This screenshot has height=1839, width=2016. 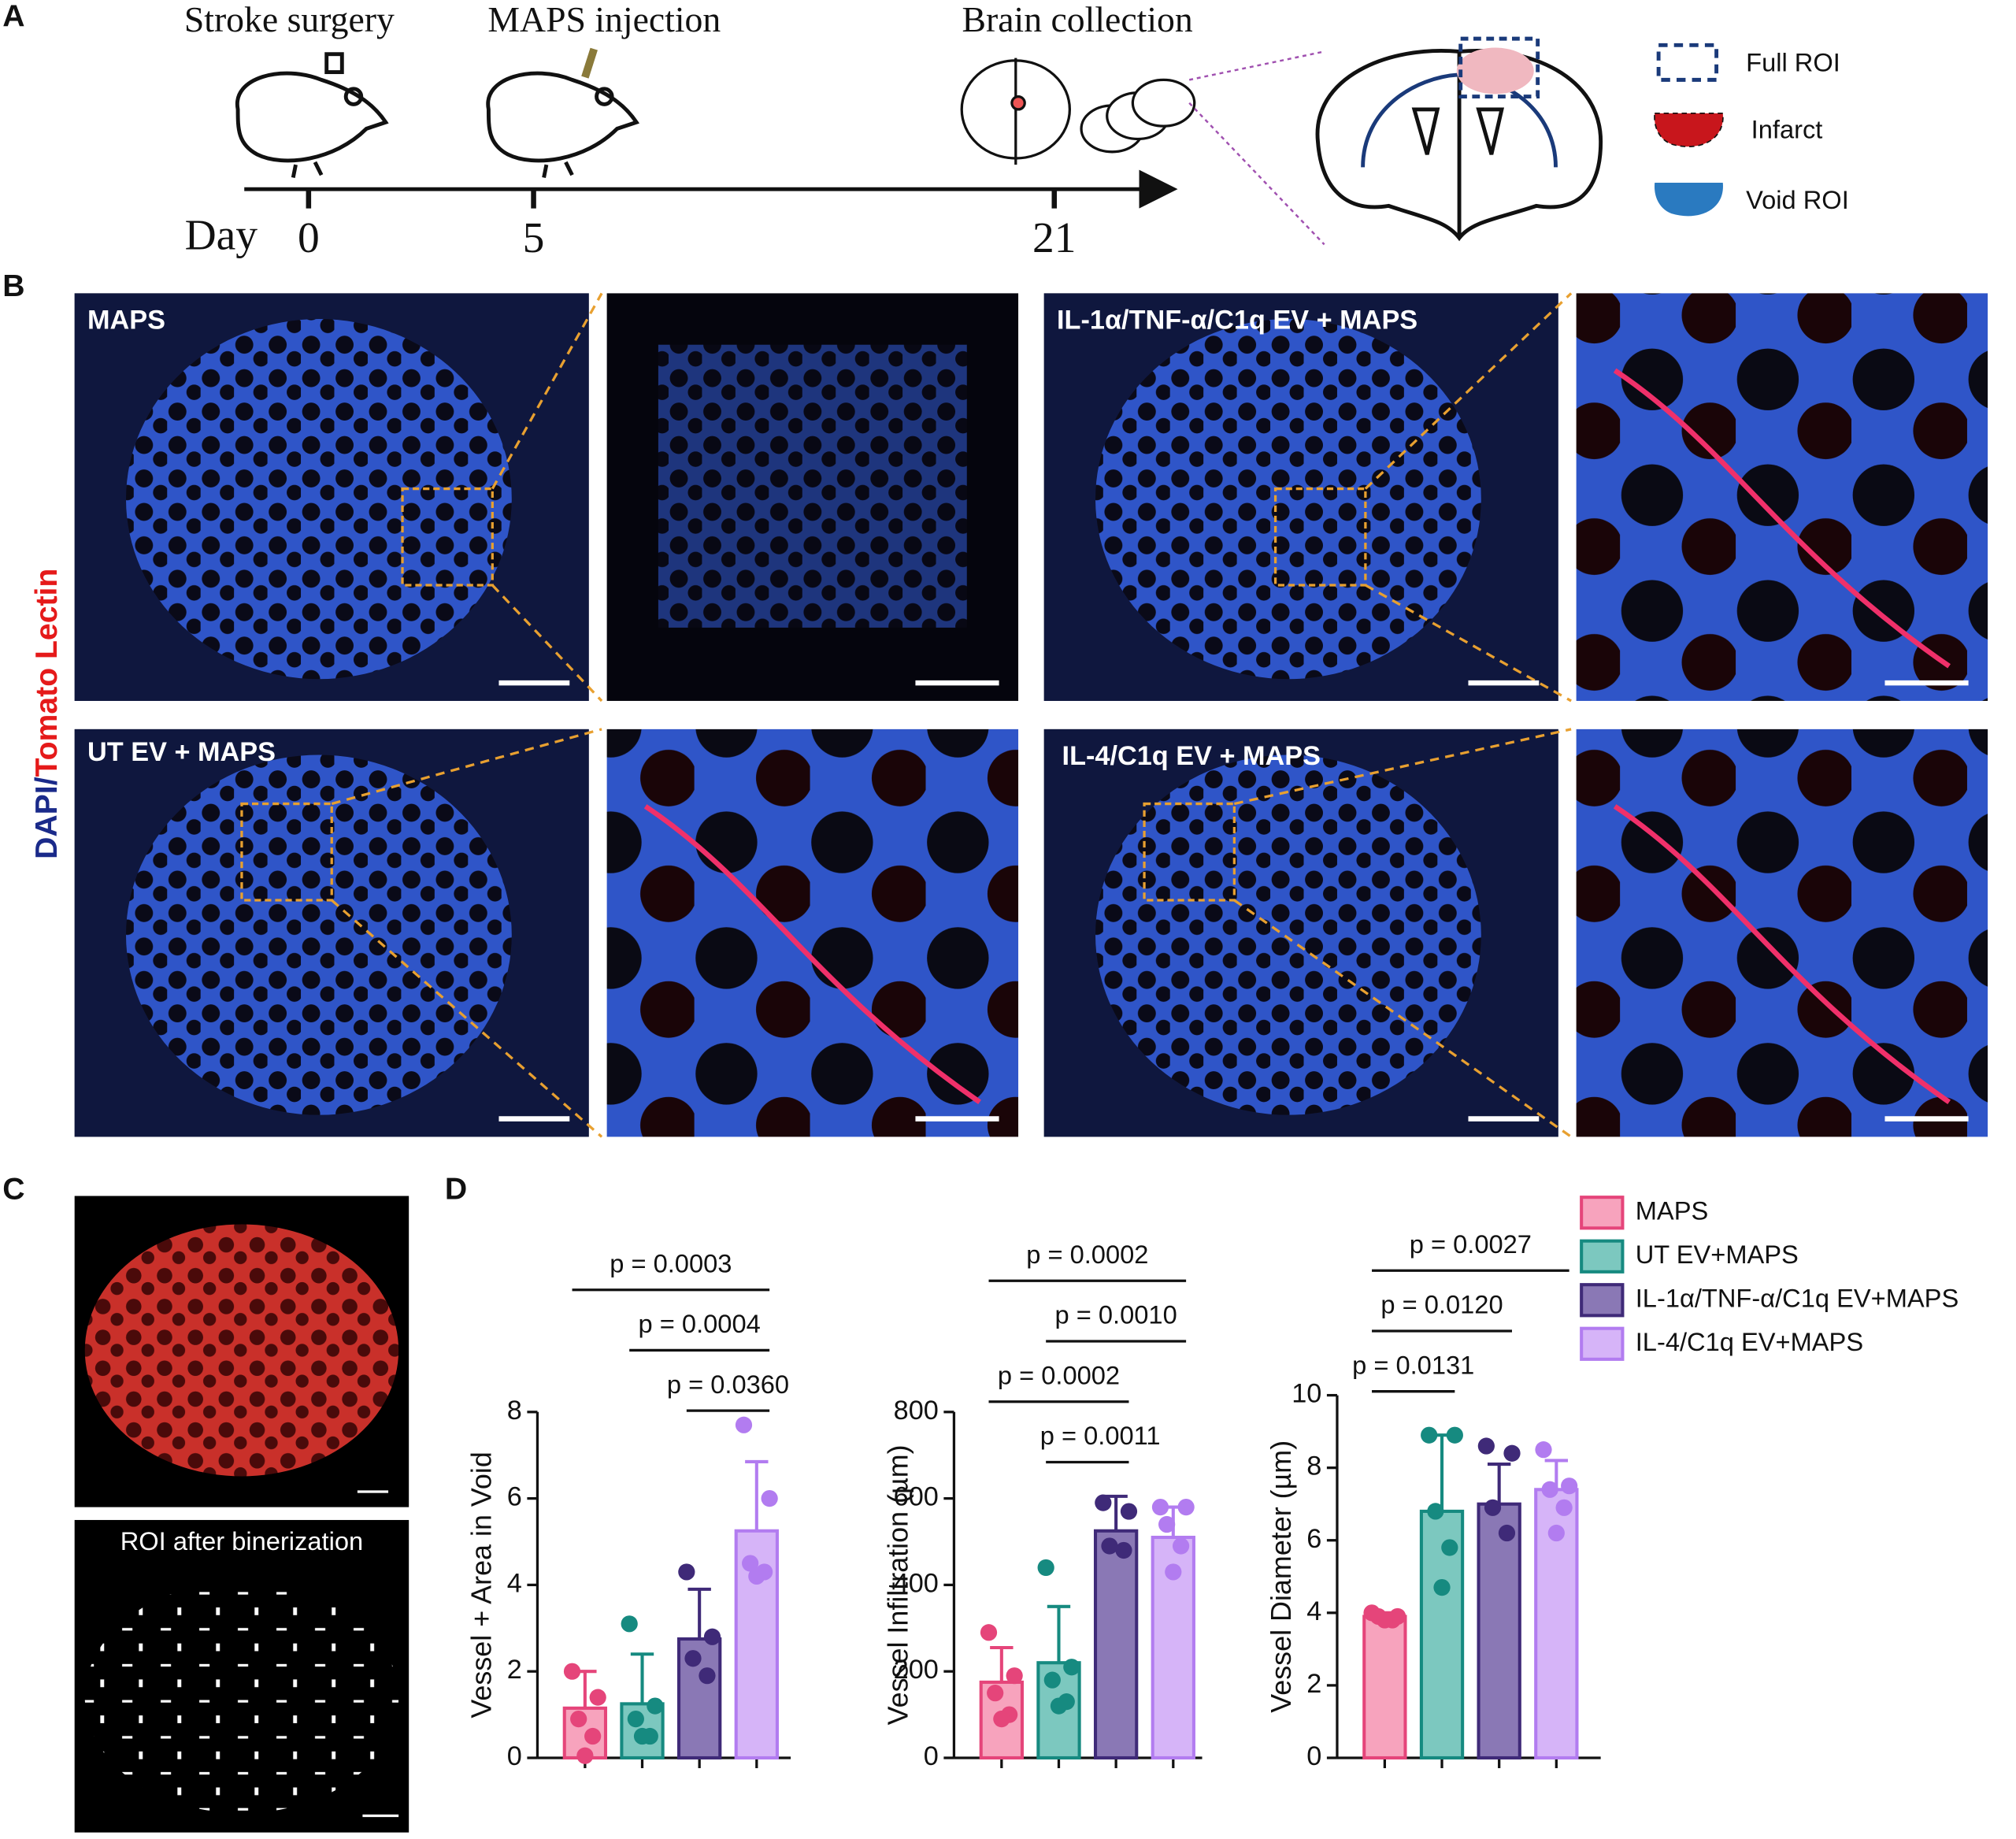 I want to click on binarized-image, so click(x=241, y=1697).